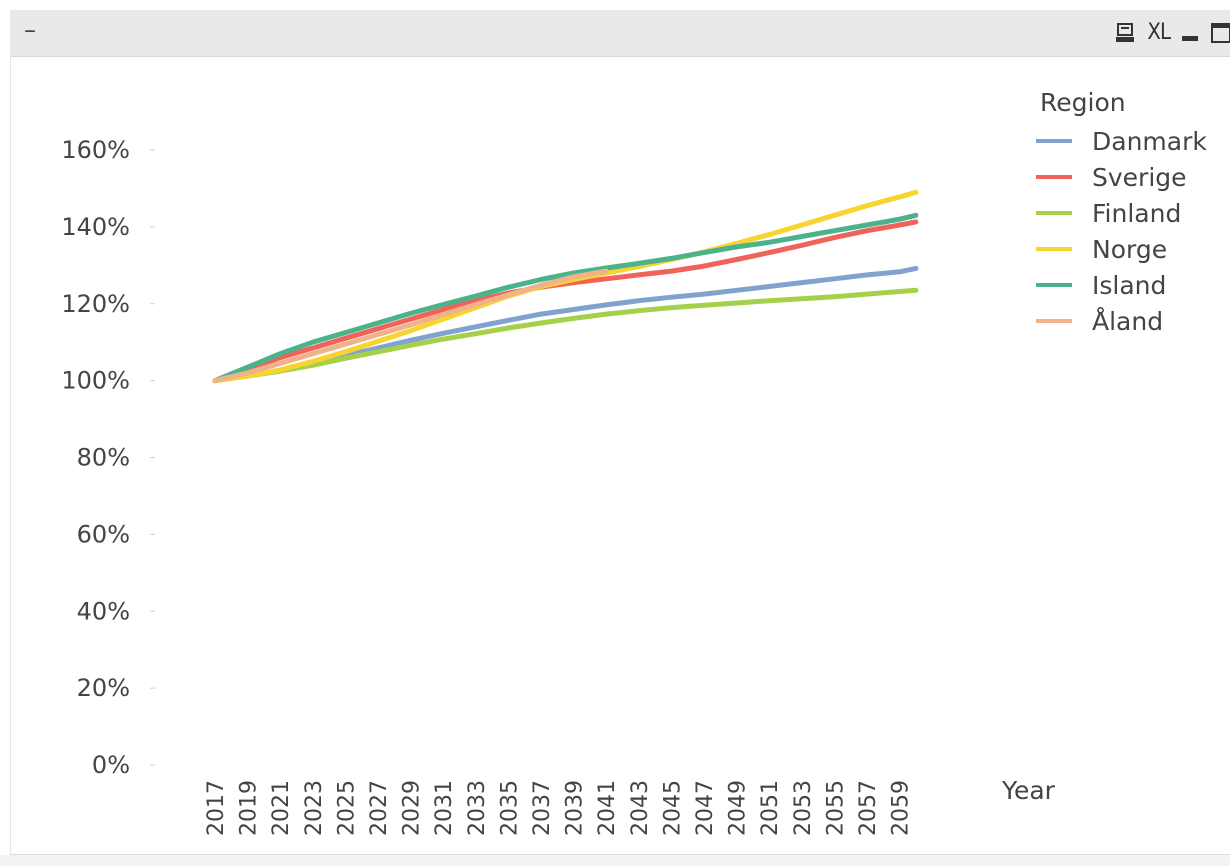 This screenshot has height=866, width=1230. I want to click on x-tick-label: 2055, so click(835, 808).